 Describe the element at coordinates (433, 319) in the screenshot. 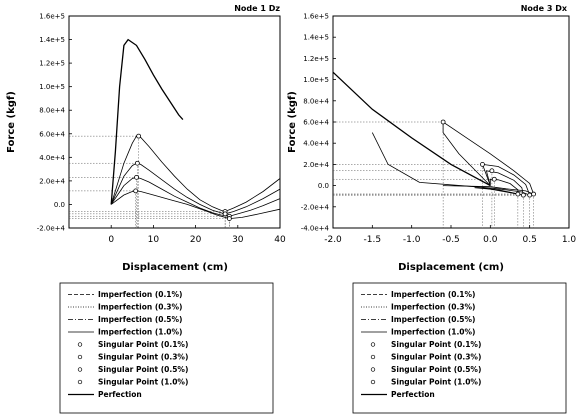

I see `legend-label: Imperfection (0.5%)` at that location.